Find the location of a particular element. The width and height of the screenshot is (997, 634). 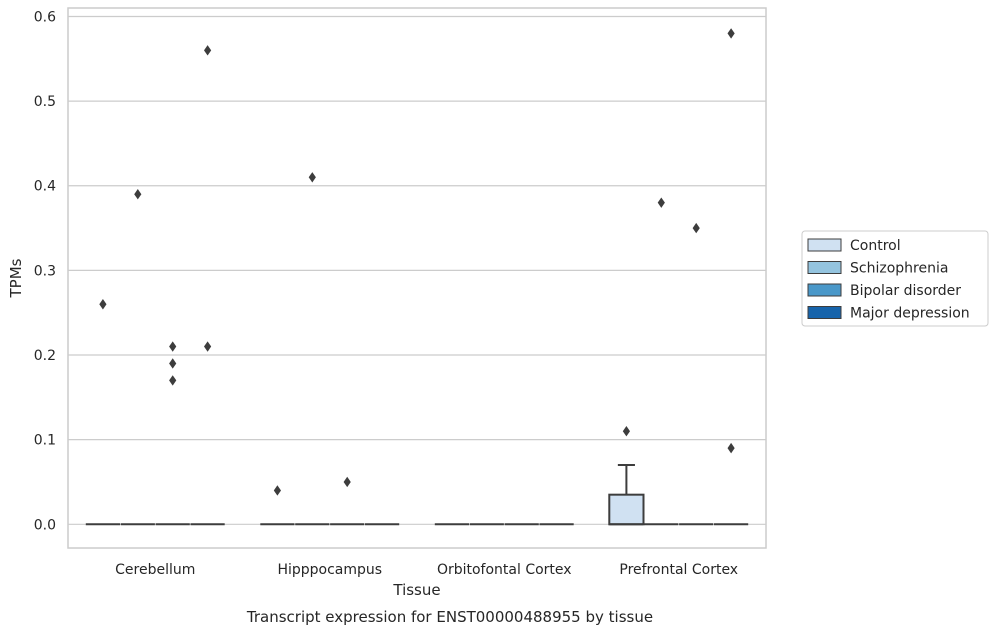

y-tick-label: 0.3 is located at coordinates (45, 271).